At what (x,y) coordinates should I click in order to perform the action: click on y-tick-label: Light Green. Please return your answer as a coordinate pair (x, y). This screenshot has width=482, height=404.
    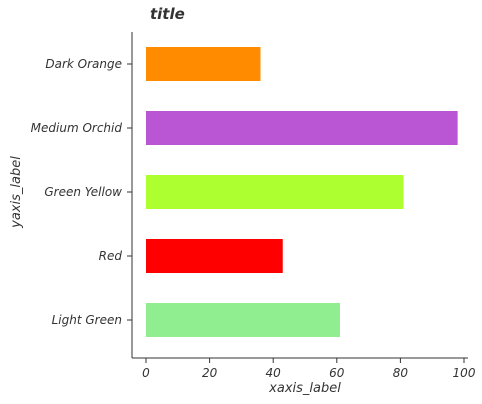
    Looking at the image, I should click on (87, 320).